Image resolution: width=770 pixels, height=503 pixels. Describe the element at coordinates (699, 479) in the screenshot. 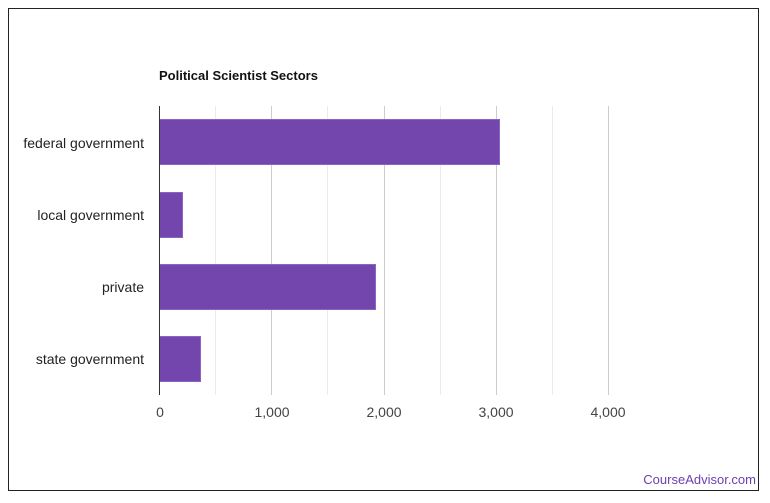

I see `brand-link: CourseAdvisor.com` at that location.